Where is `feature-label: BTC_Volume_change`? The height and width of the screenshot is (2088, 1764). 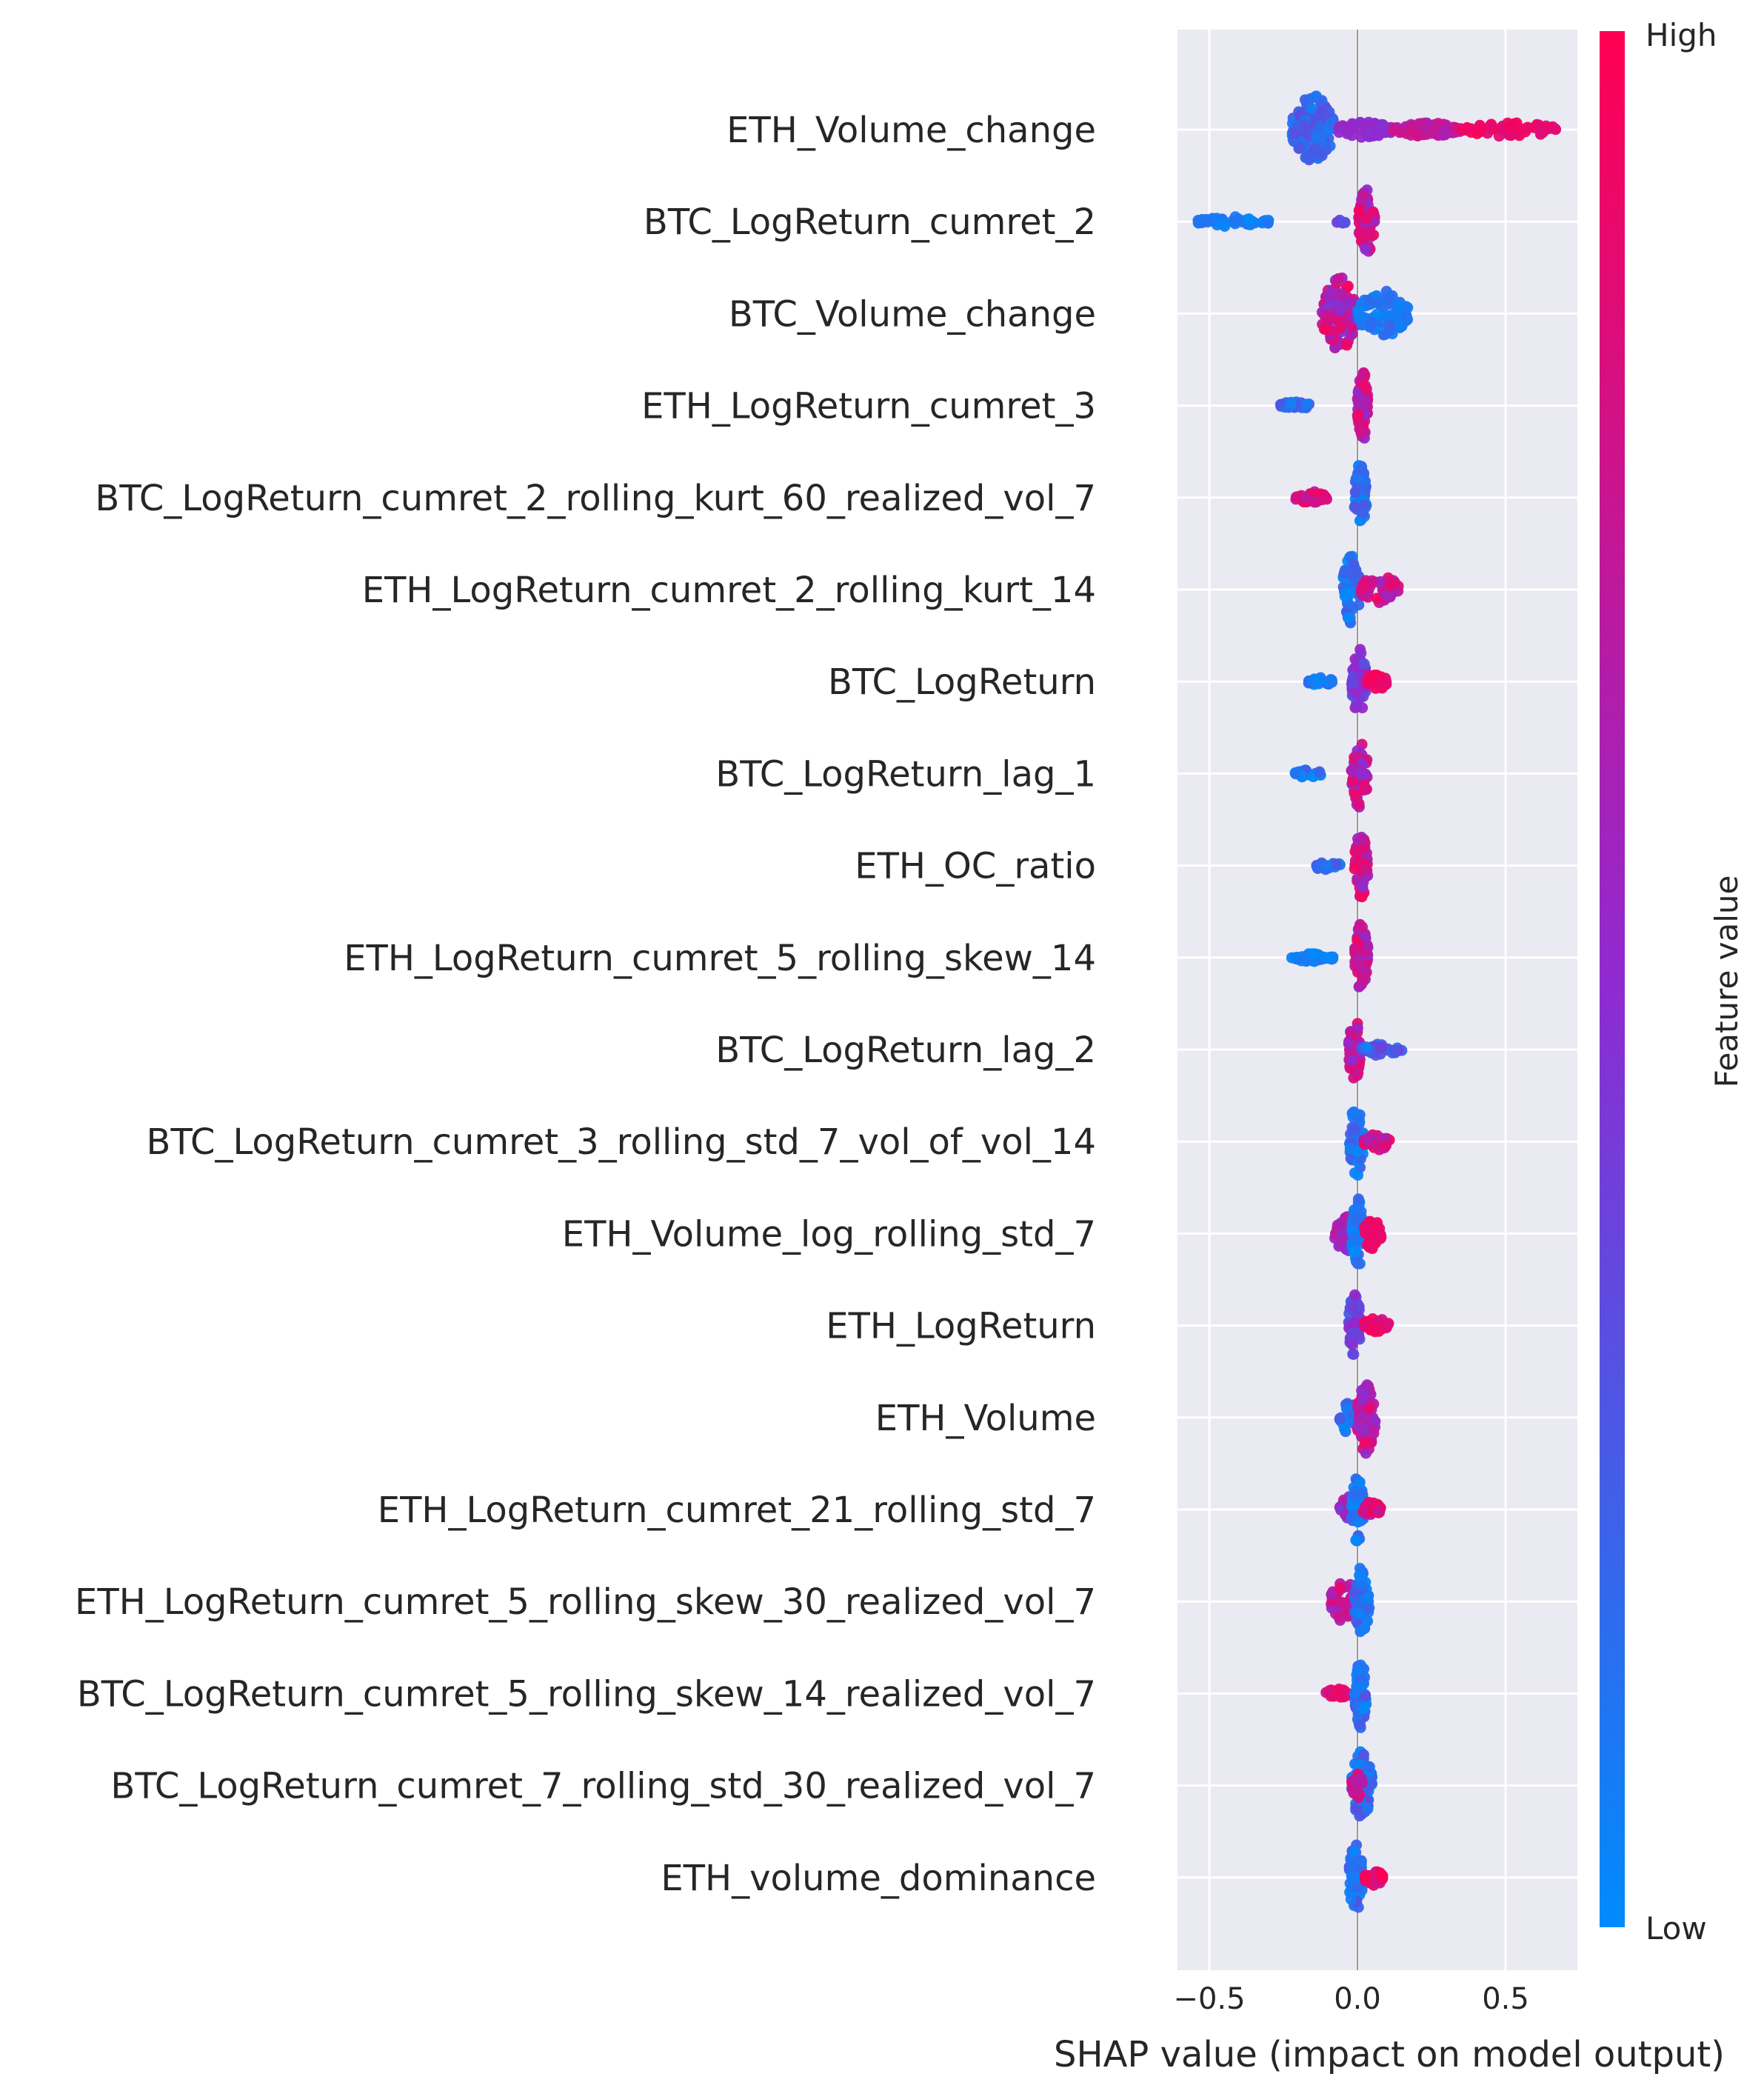
feature-label: BTC_Volume_change is located at coordinates (913, 314).